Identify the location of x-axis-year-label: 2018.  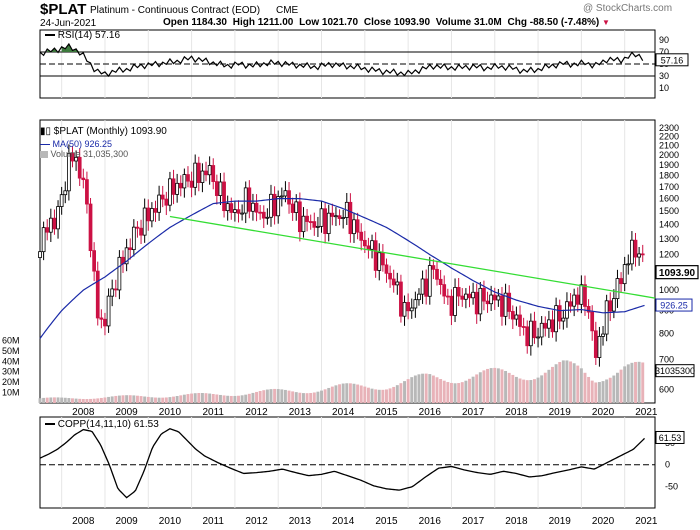
(516, 412).